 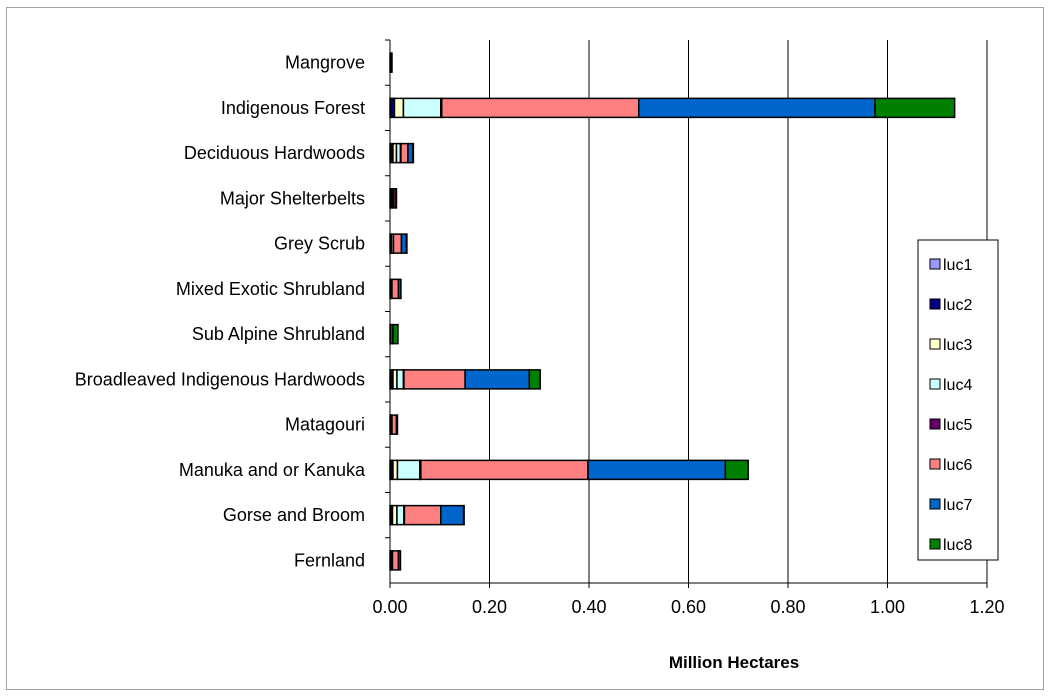 What do you see at coordinates (588, 607) in the screenshot?
I see `x-tick-label: 0.40` at bounding box center [588, 607].